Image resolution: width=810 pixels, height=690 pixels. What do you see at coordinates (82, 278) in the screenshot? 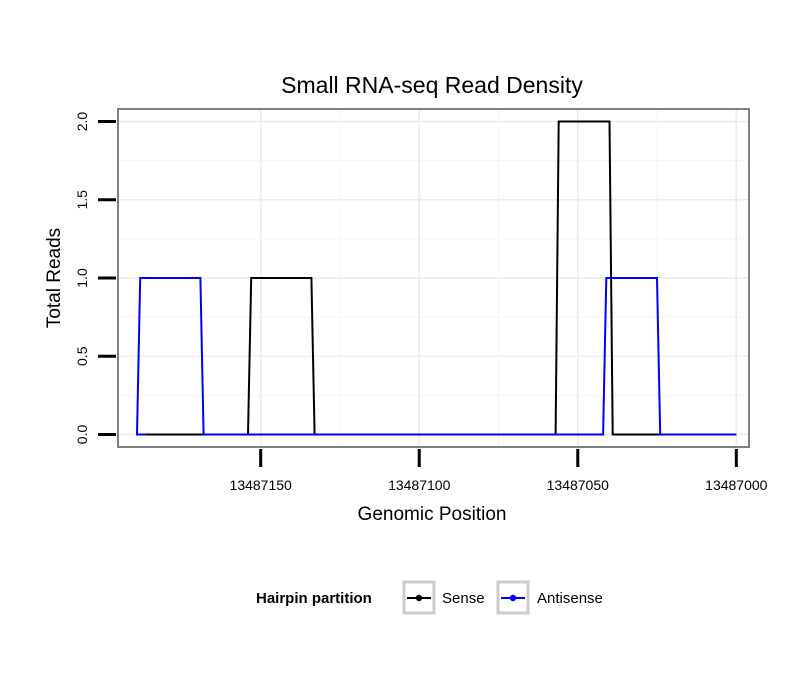
I see `y-tick-label: 1.0` at bounding box center [82, 278].